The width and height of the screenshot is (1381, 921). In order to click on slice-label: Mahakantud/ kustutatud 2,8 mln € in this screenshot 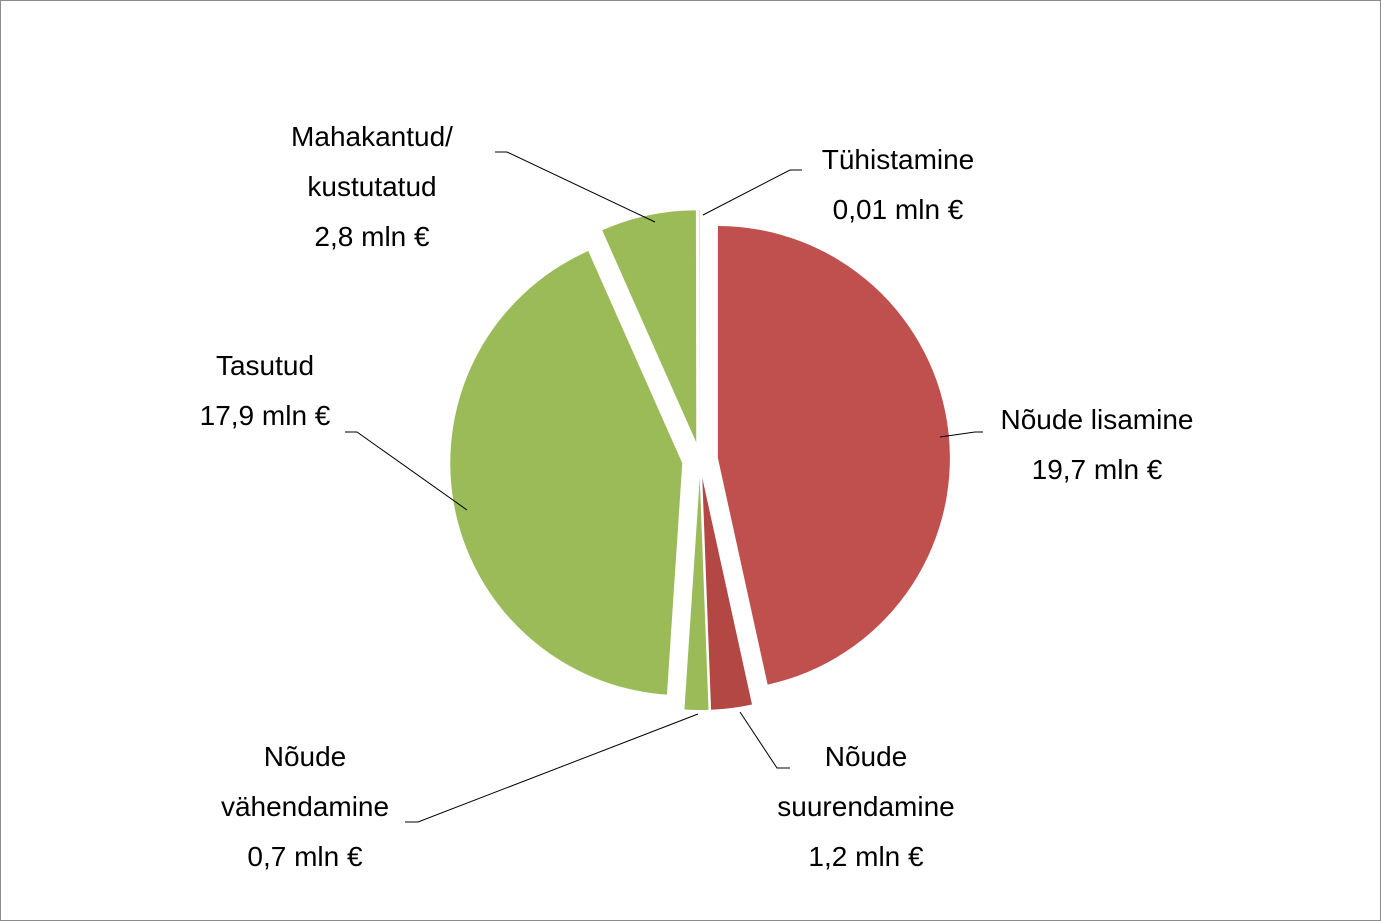, I will do `click(372, 187)`.